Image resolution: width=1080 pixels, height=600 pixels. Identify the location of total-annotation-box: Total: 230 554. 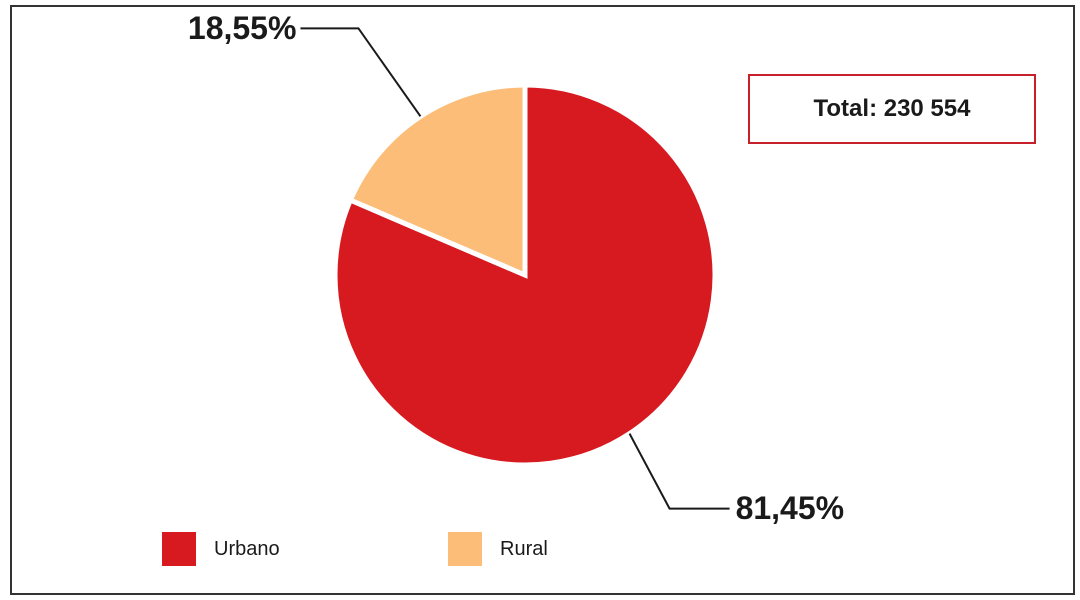
(892, 109).